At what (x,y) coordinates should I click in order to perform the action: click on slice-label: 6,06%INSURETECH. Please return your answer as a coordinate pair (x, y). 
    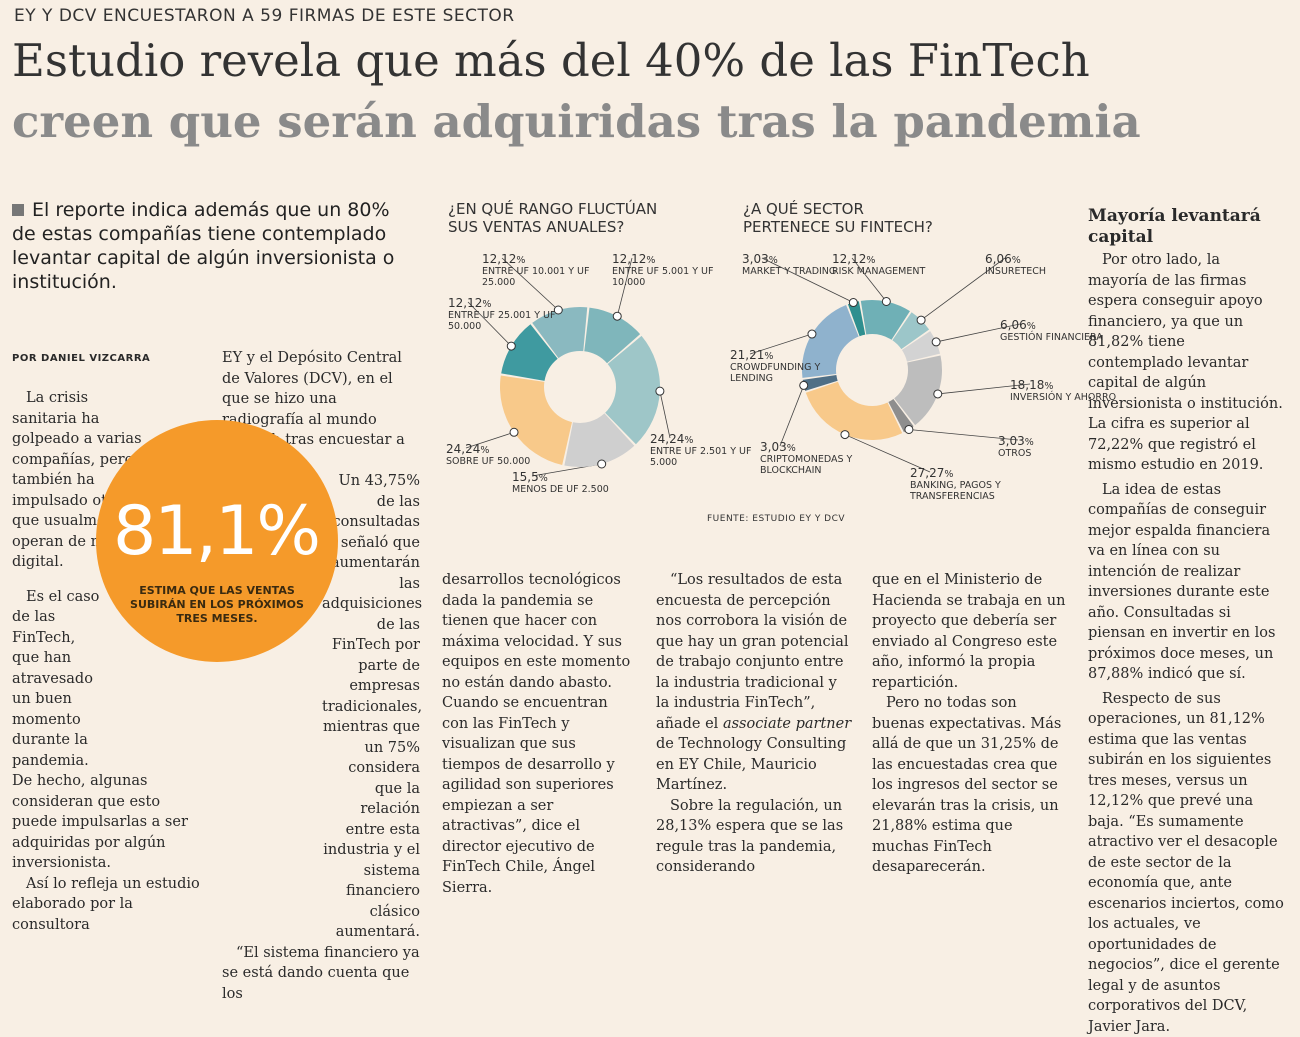
    Looking at the image, I should click on (1015, 264).